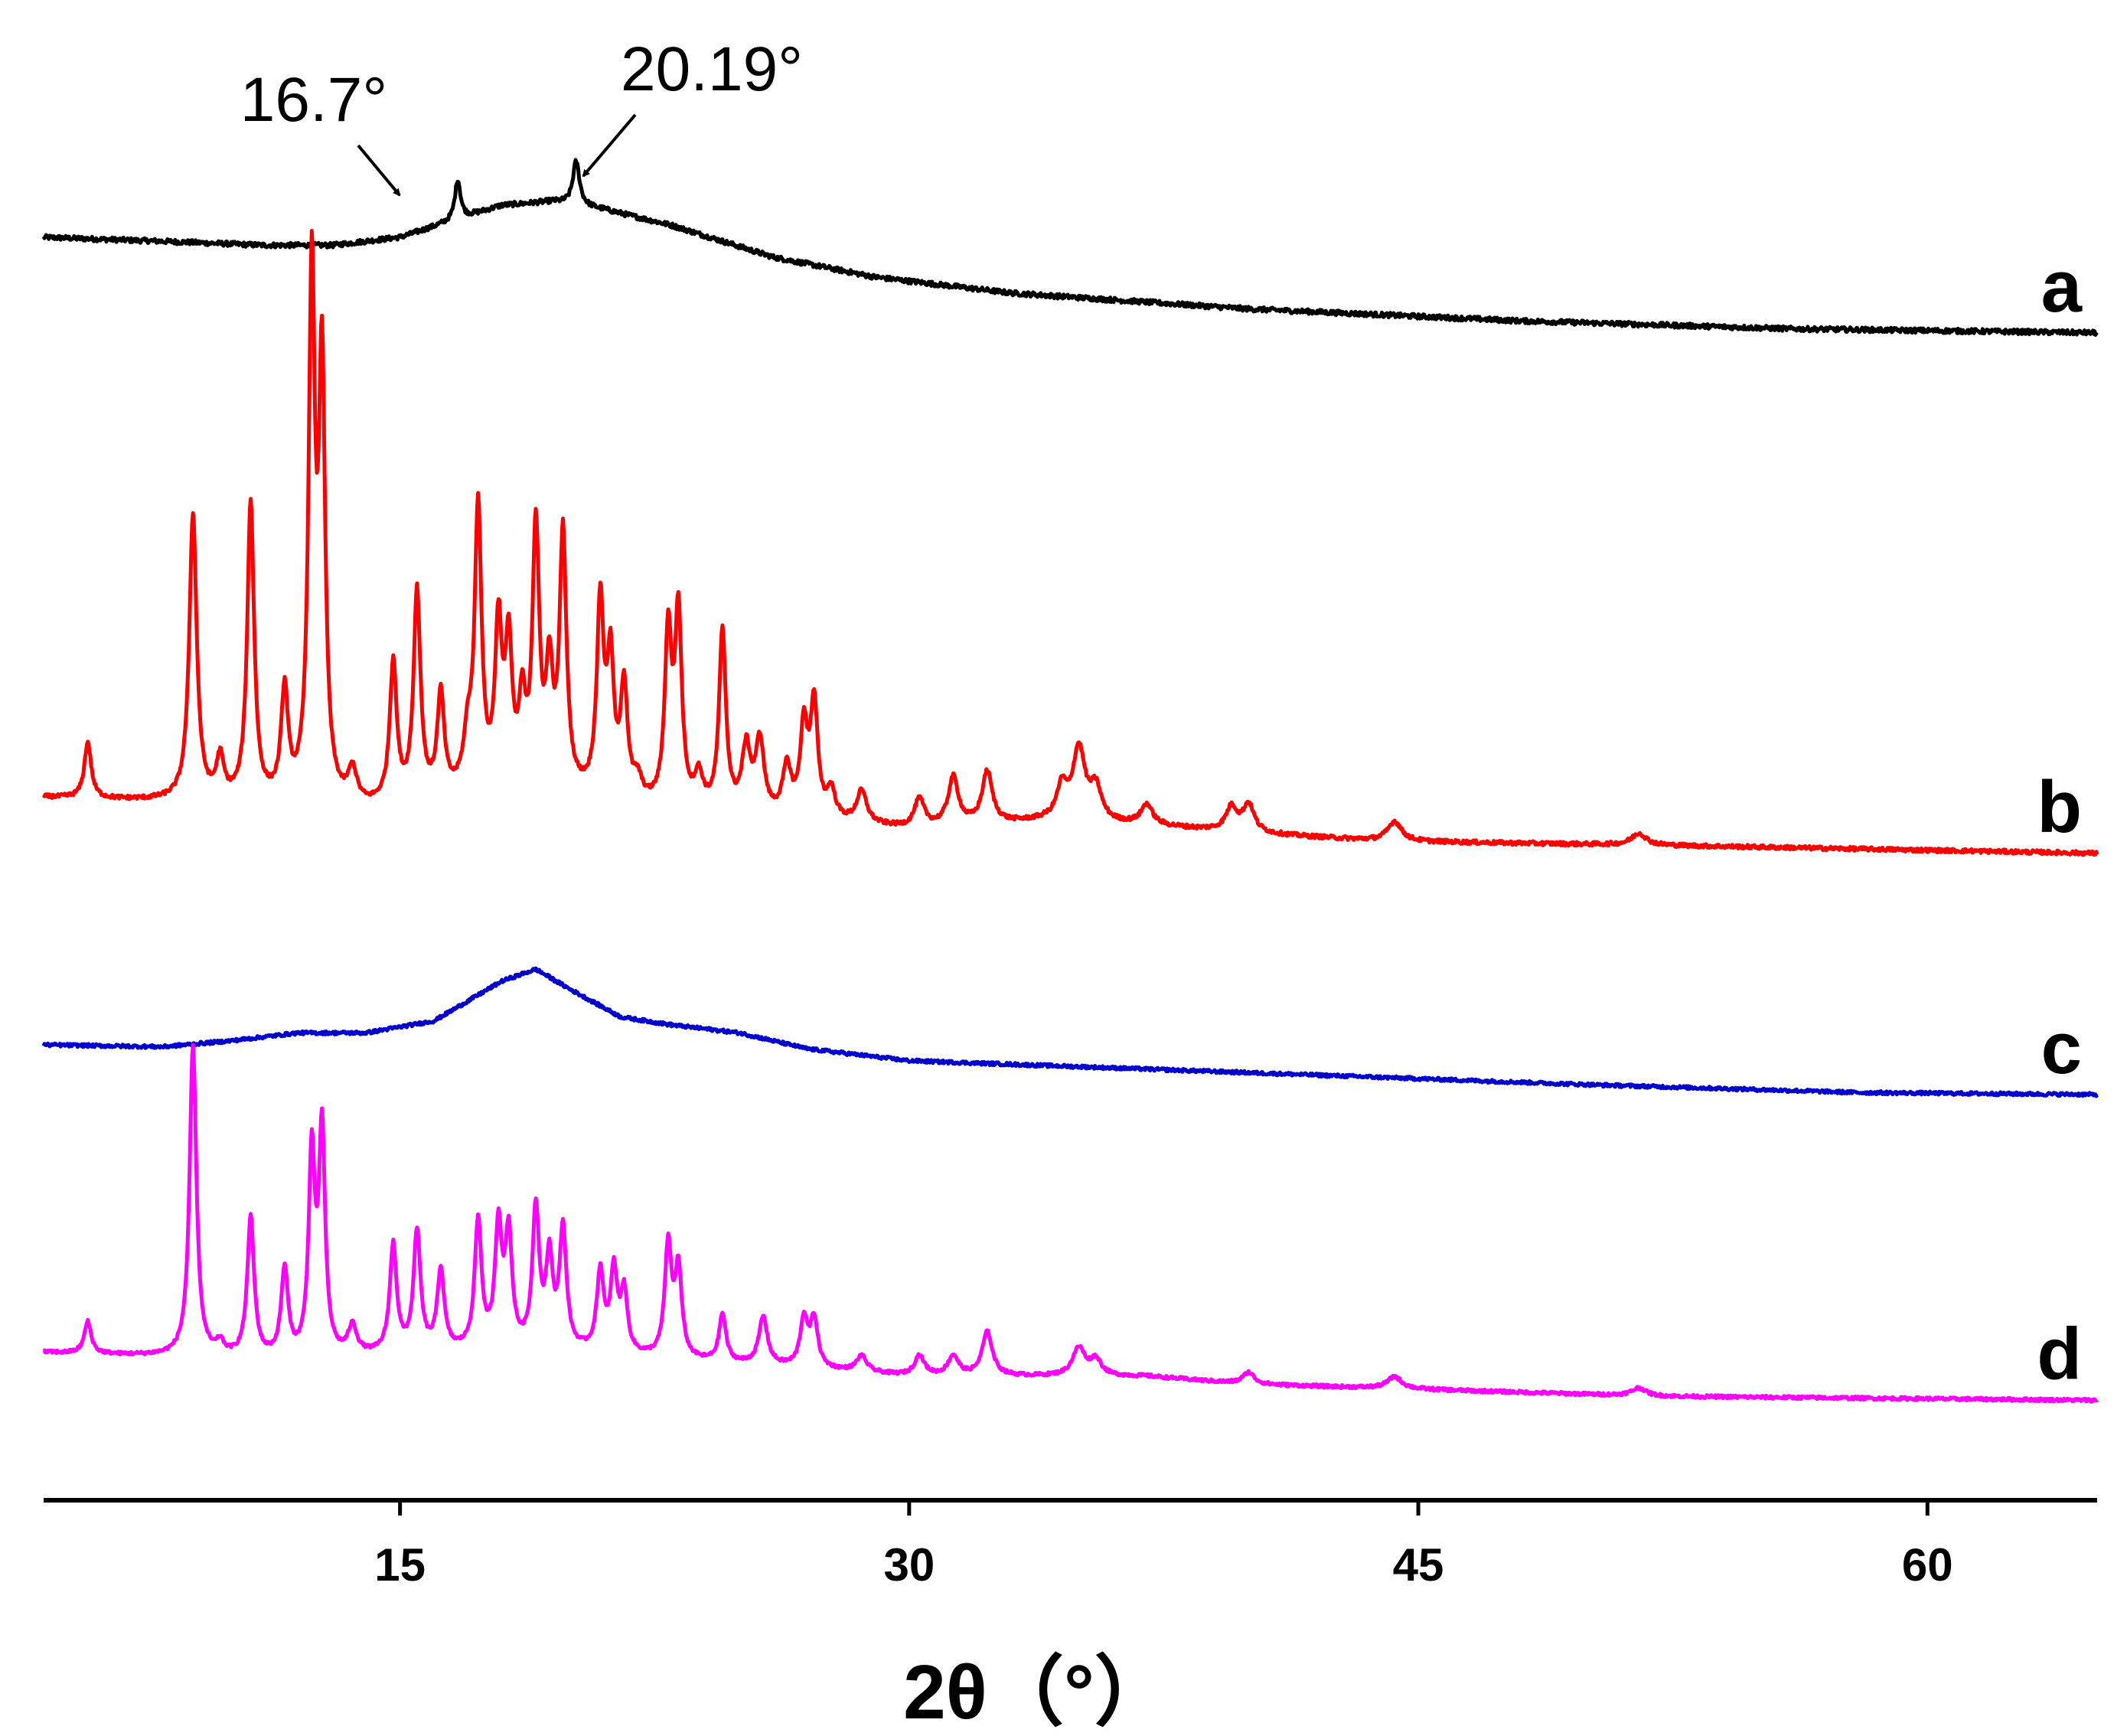 Image resolution: width=2127 pixels, height=1736 pixels. What do you see at coordinates (313, 100) in the screenshot?
I see `peak-annotation-label: 16.7°` at bounding box center [313, 100].